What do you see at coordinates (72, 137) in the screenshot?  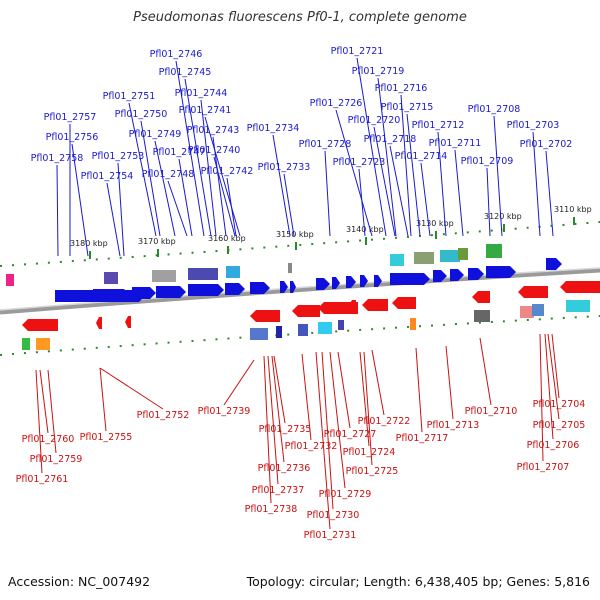 I see `upper-gene-label: Pfl01_2756` at bounding box center [72, 137].